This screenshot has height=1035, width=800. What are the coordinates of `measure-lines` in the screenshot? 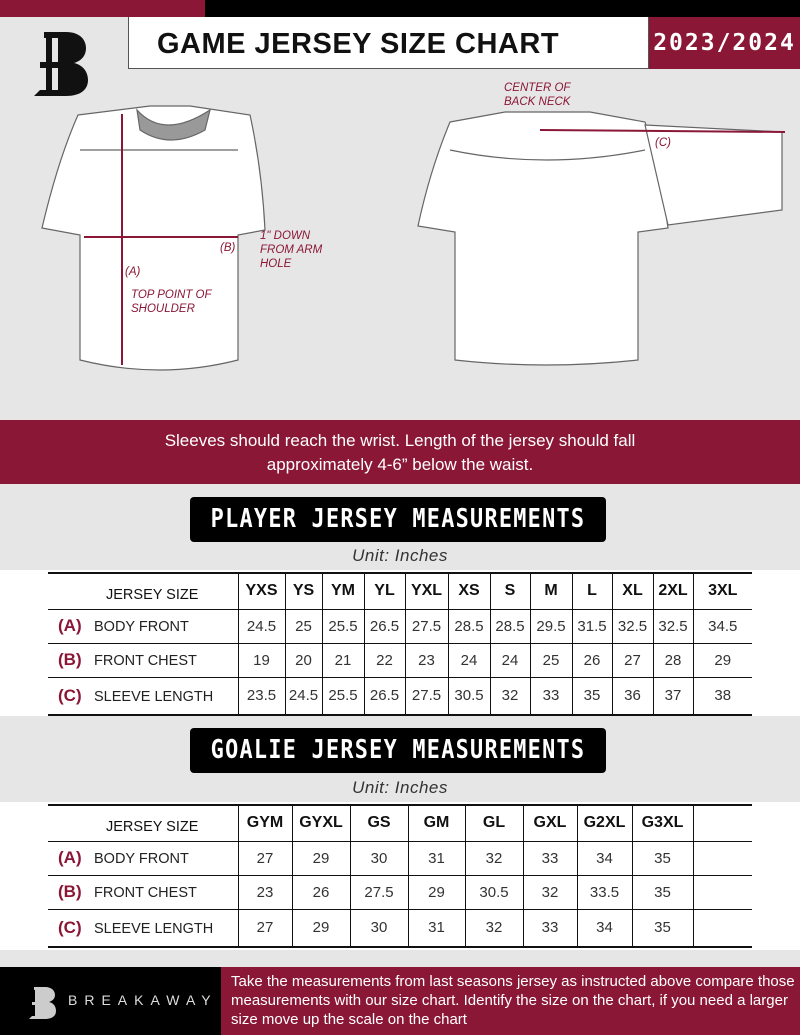 It's located at (161, 239).